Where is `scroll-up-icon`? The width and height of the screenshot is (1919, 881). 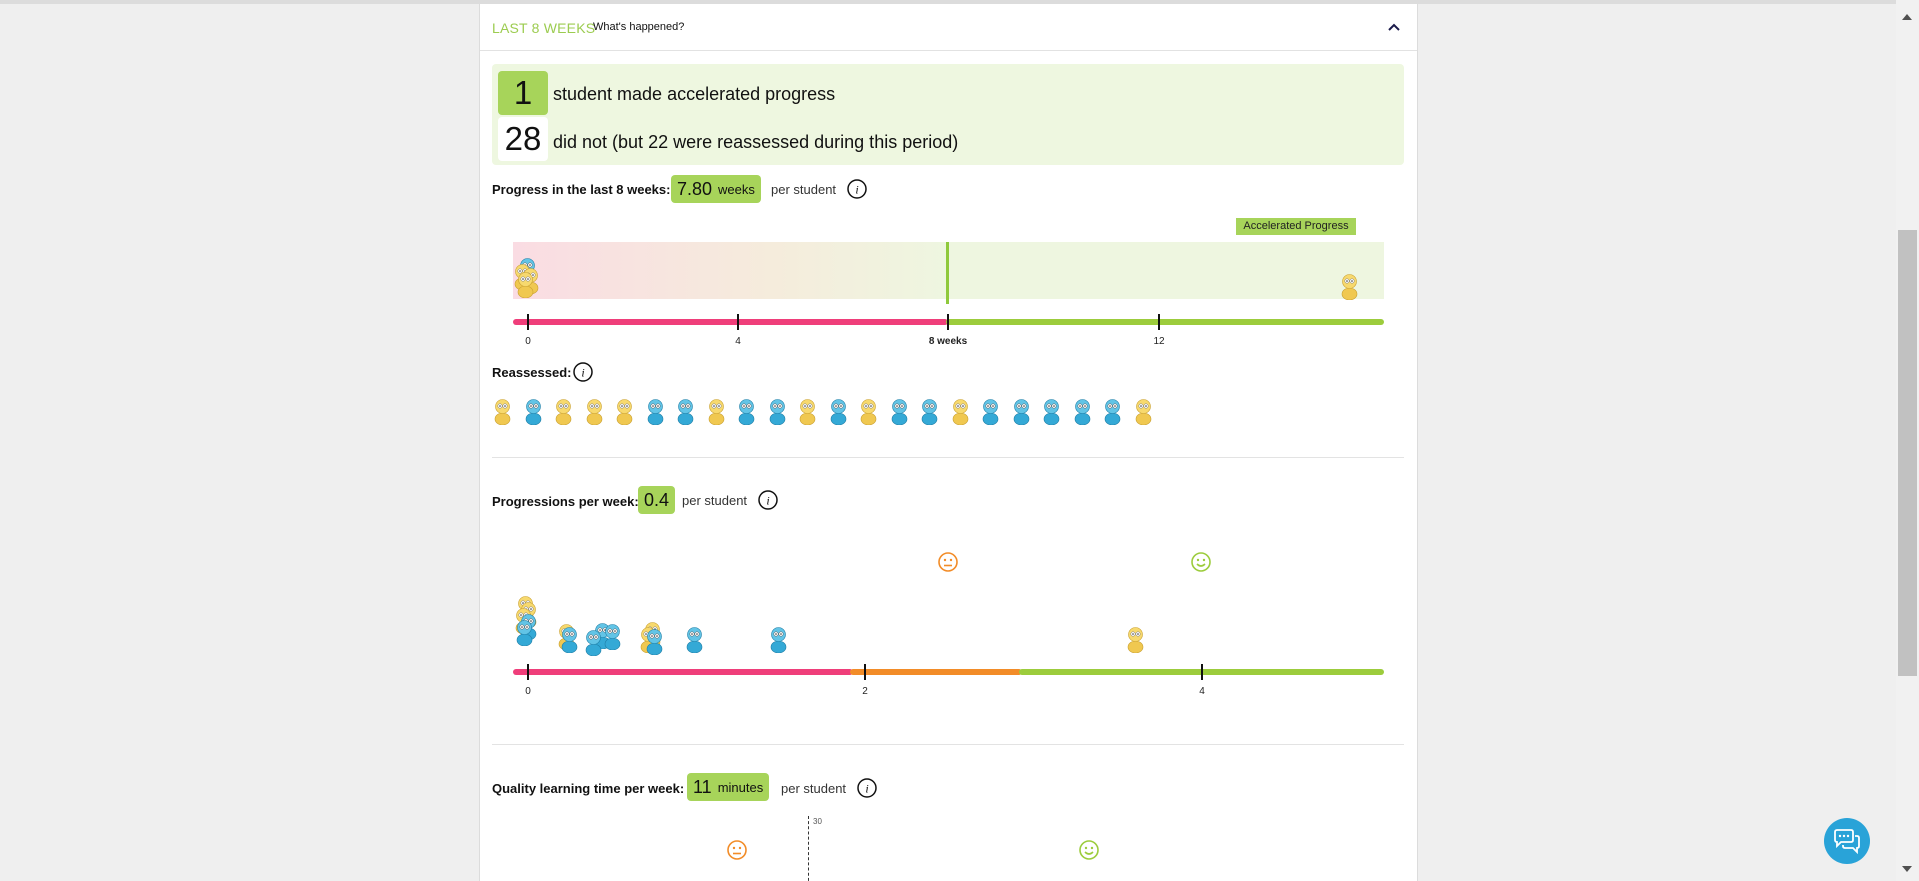 scroll-up-icon is located at coordinates (1907, 17).